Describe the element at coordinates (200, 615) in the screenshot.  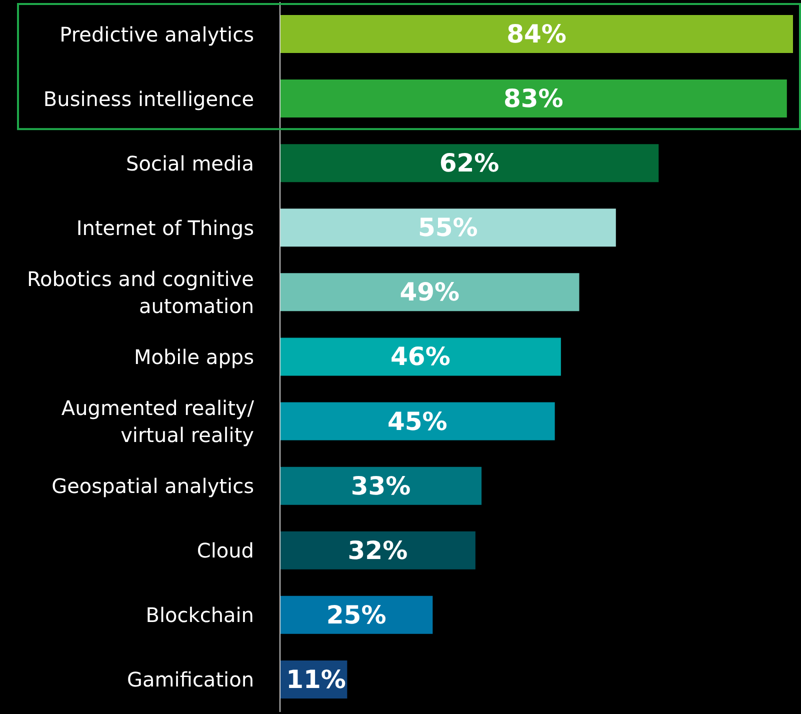
I see `y-tick-label: Blockchain` at that location.